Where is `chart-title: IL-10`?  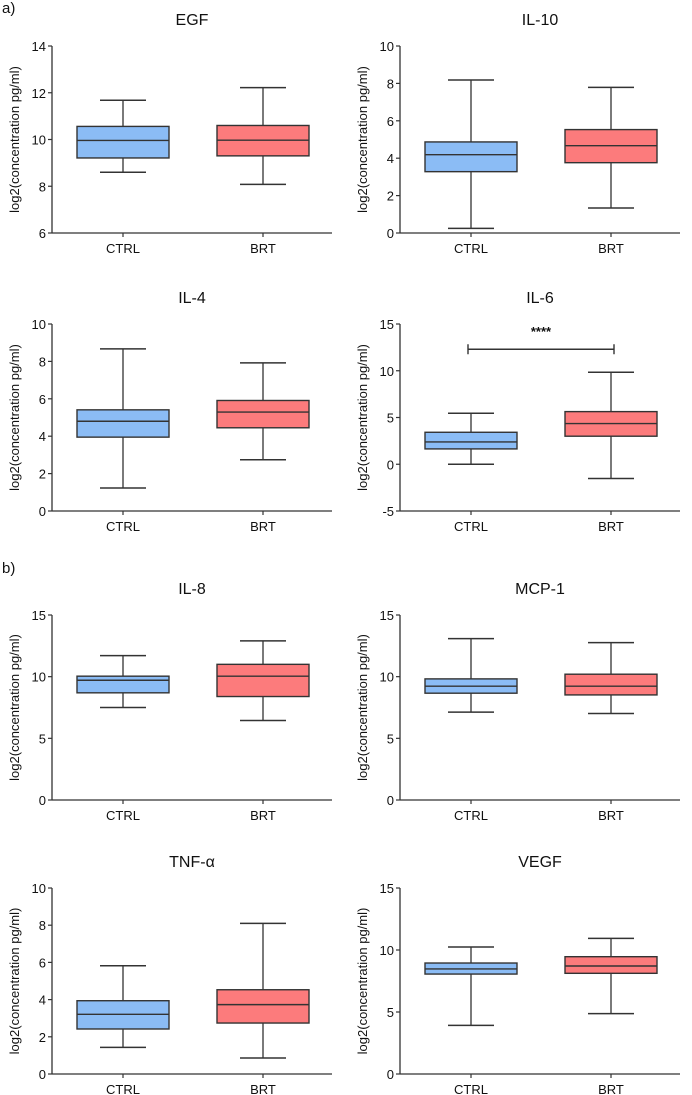
chart-title: IL-10 is located at coordinates (540, 20).